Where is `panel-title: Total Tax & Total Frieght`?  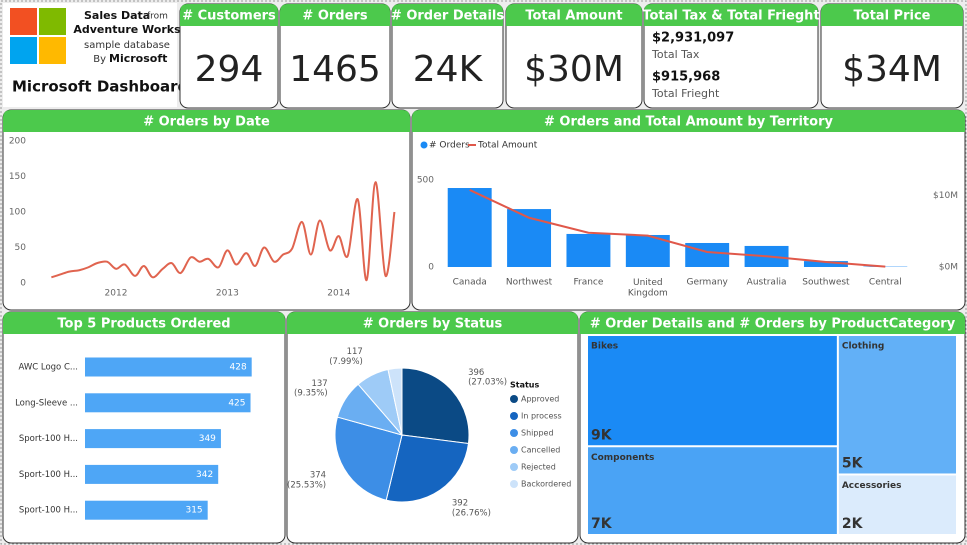 panel-title: Total Tax & Total Frieght is located at coordinates (730, 16).